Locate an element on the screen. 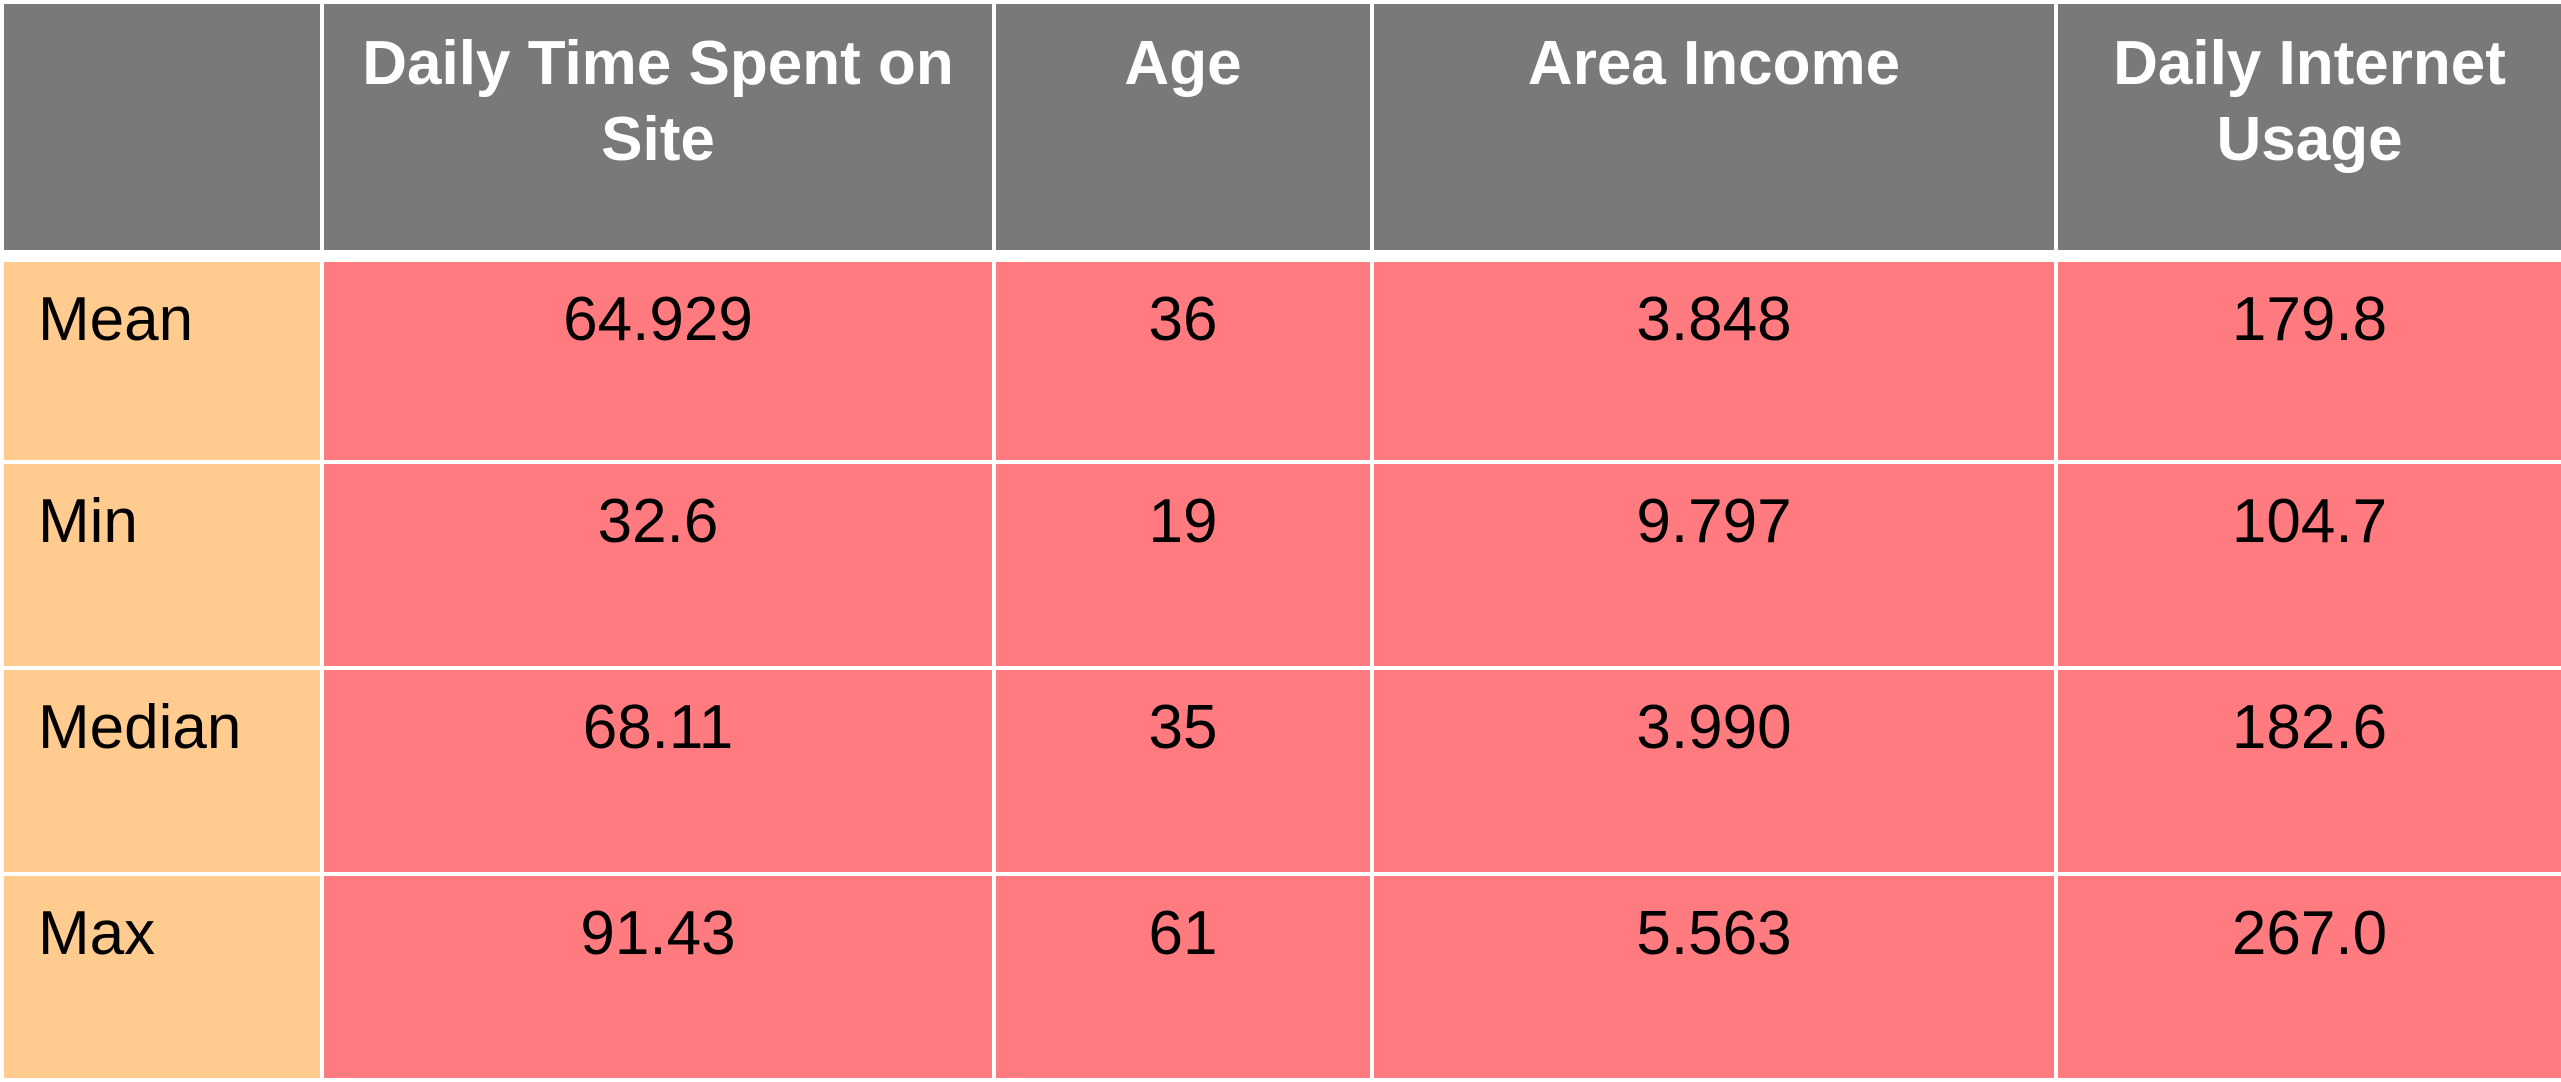 The height and width of the screenshot is (1082, 2561). column-header-area-income: Area Income is located at coordinates (1714, 129).